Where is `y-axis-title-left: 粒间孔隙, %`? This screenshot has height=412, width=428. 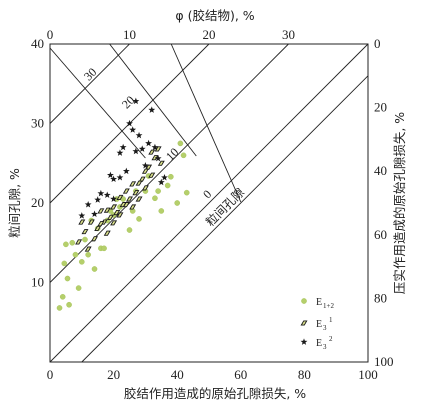
y-axis-title-left: 粒间孔隙, % is located at coordinates (14, 203).